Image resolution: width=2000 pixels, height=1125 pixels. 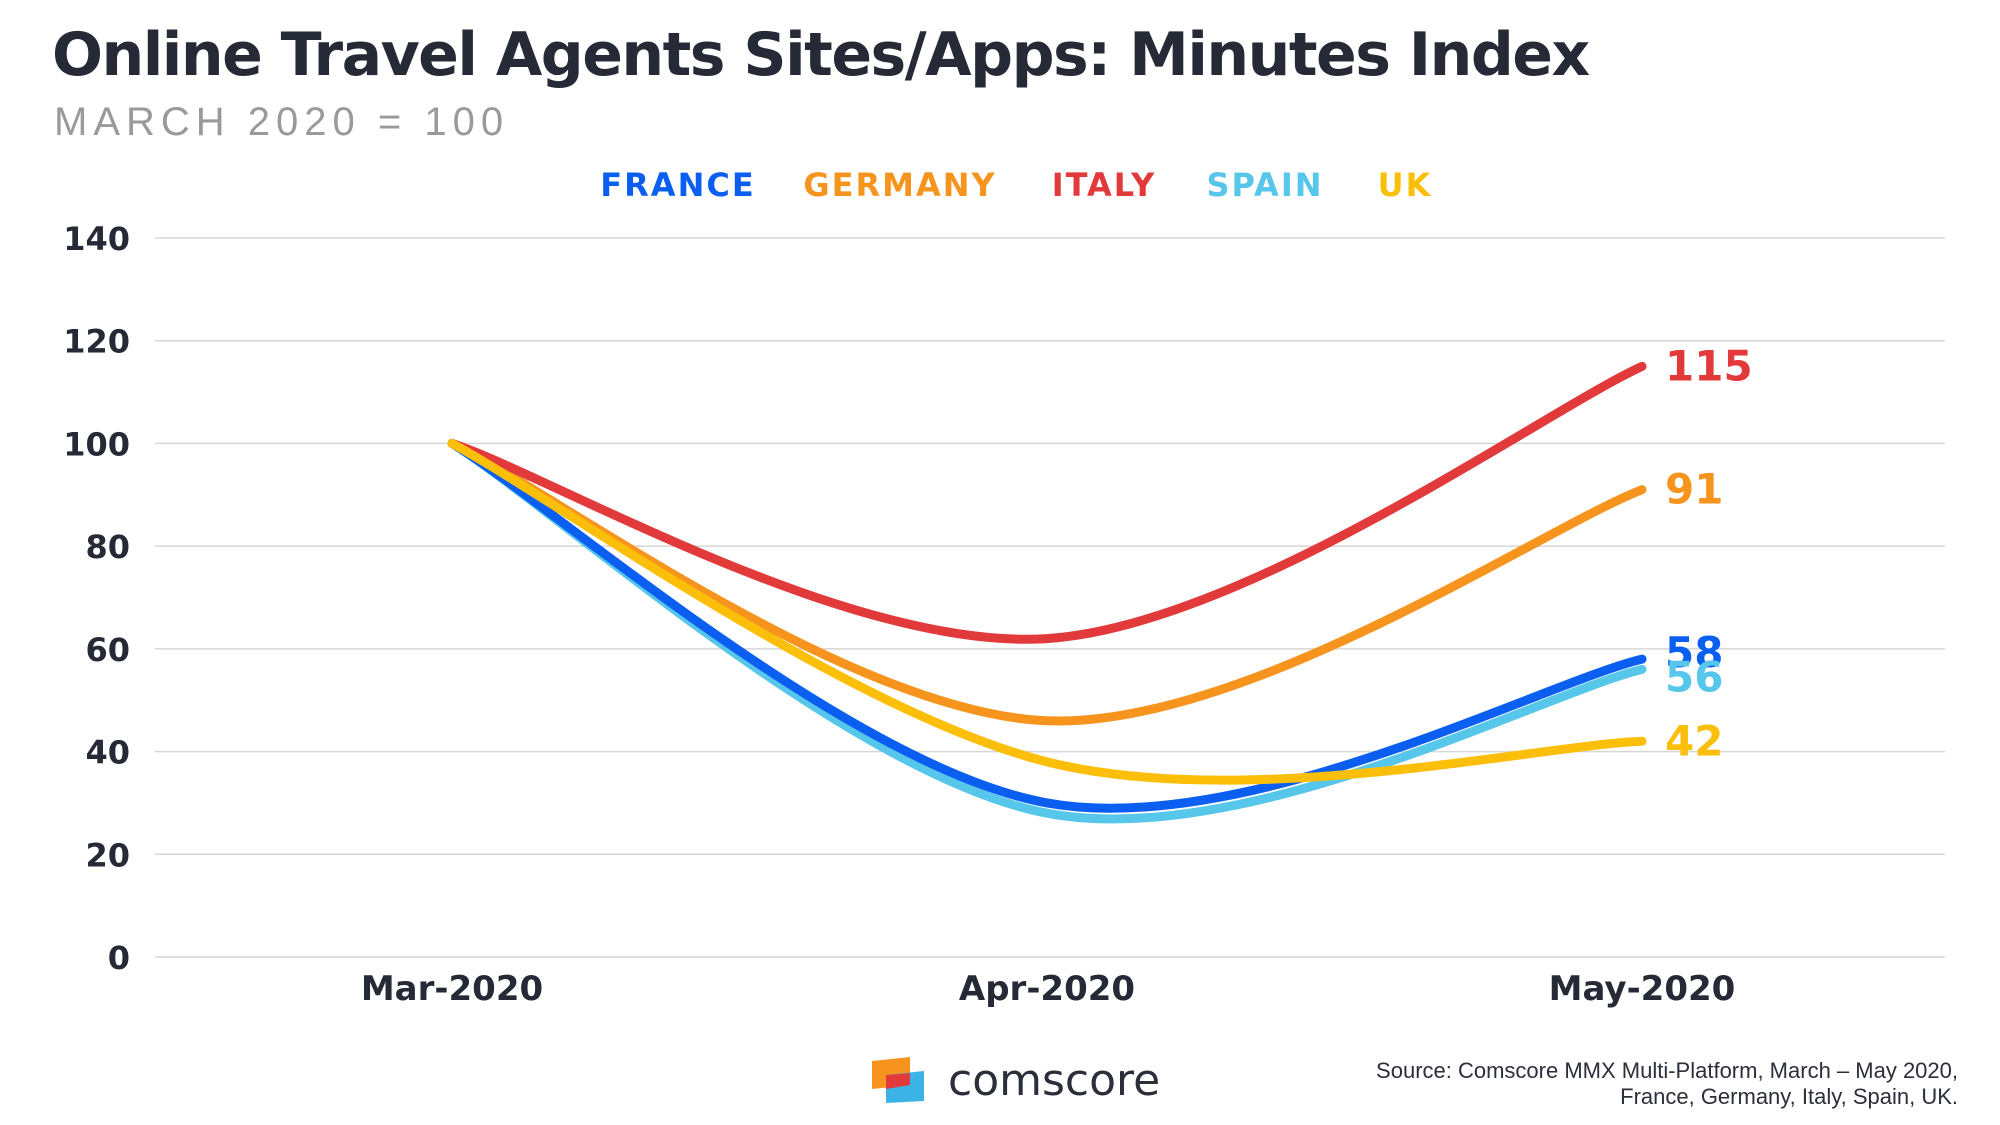 I want to click on end-label-germany: 91, so click(x=1694, y=489).